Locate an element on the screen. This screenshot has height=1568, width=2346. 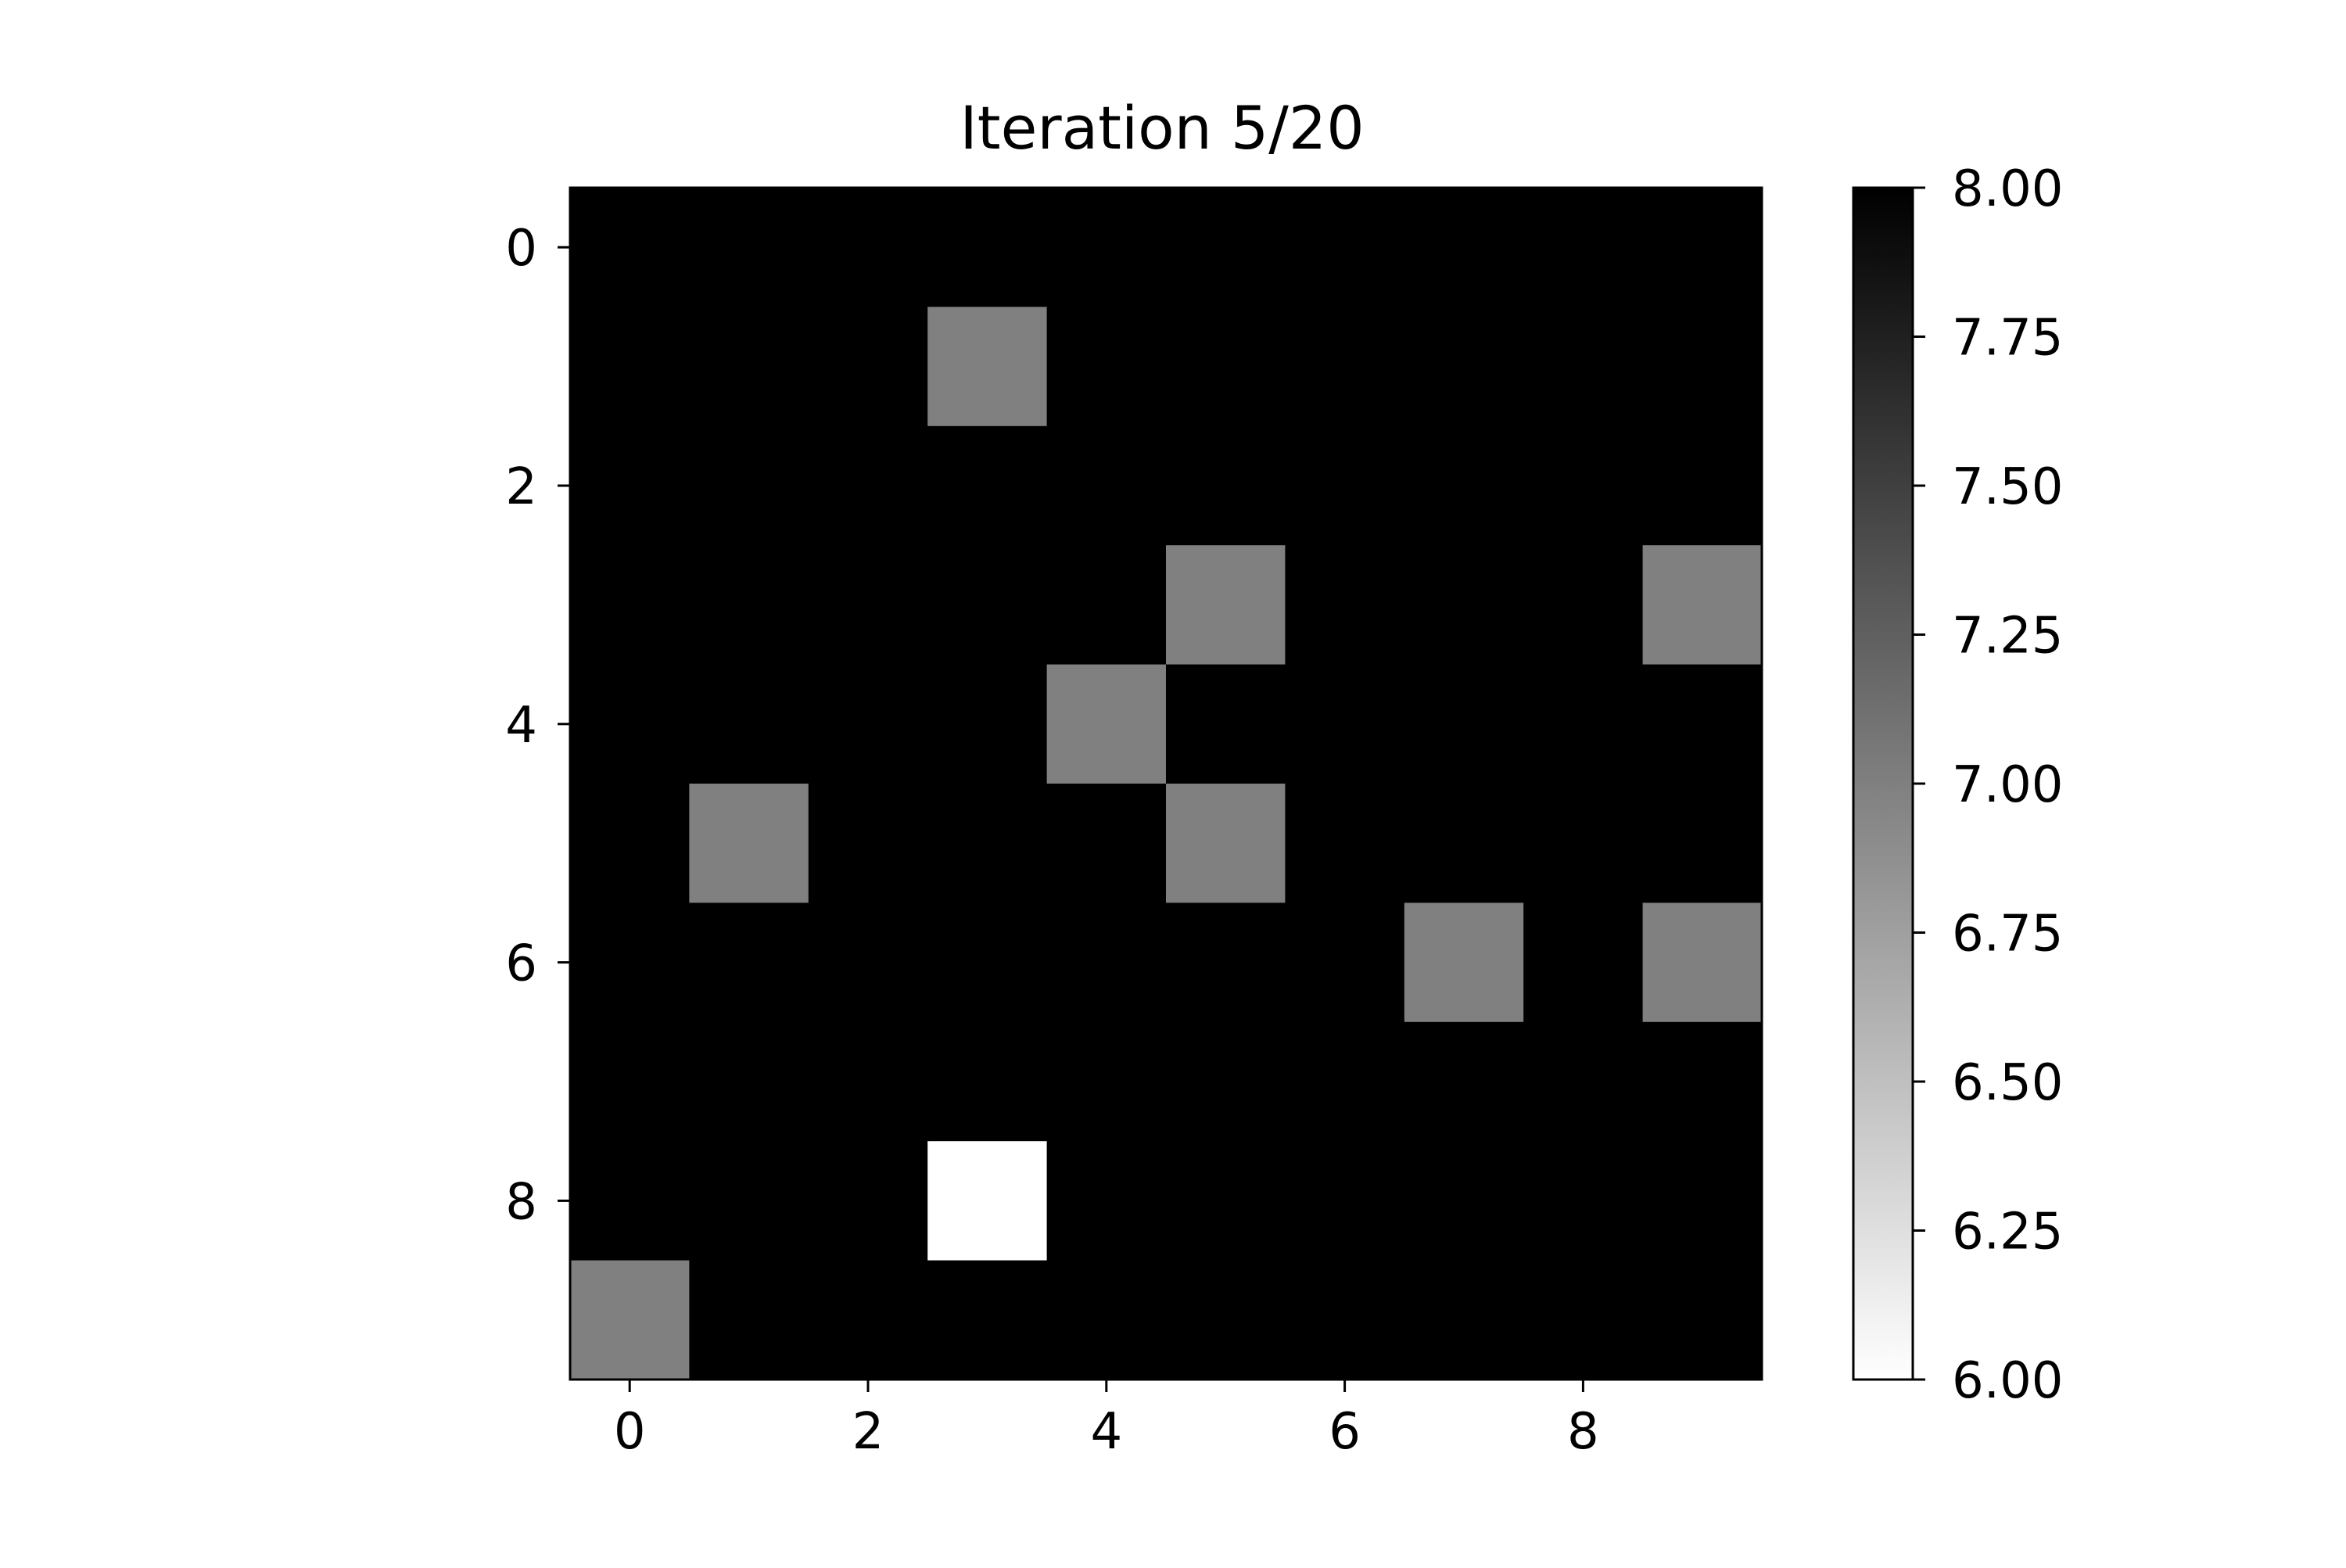
colorbar-tick-label: 7.00 is located at coordinates (2008, 785).